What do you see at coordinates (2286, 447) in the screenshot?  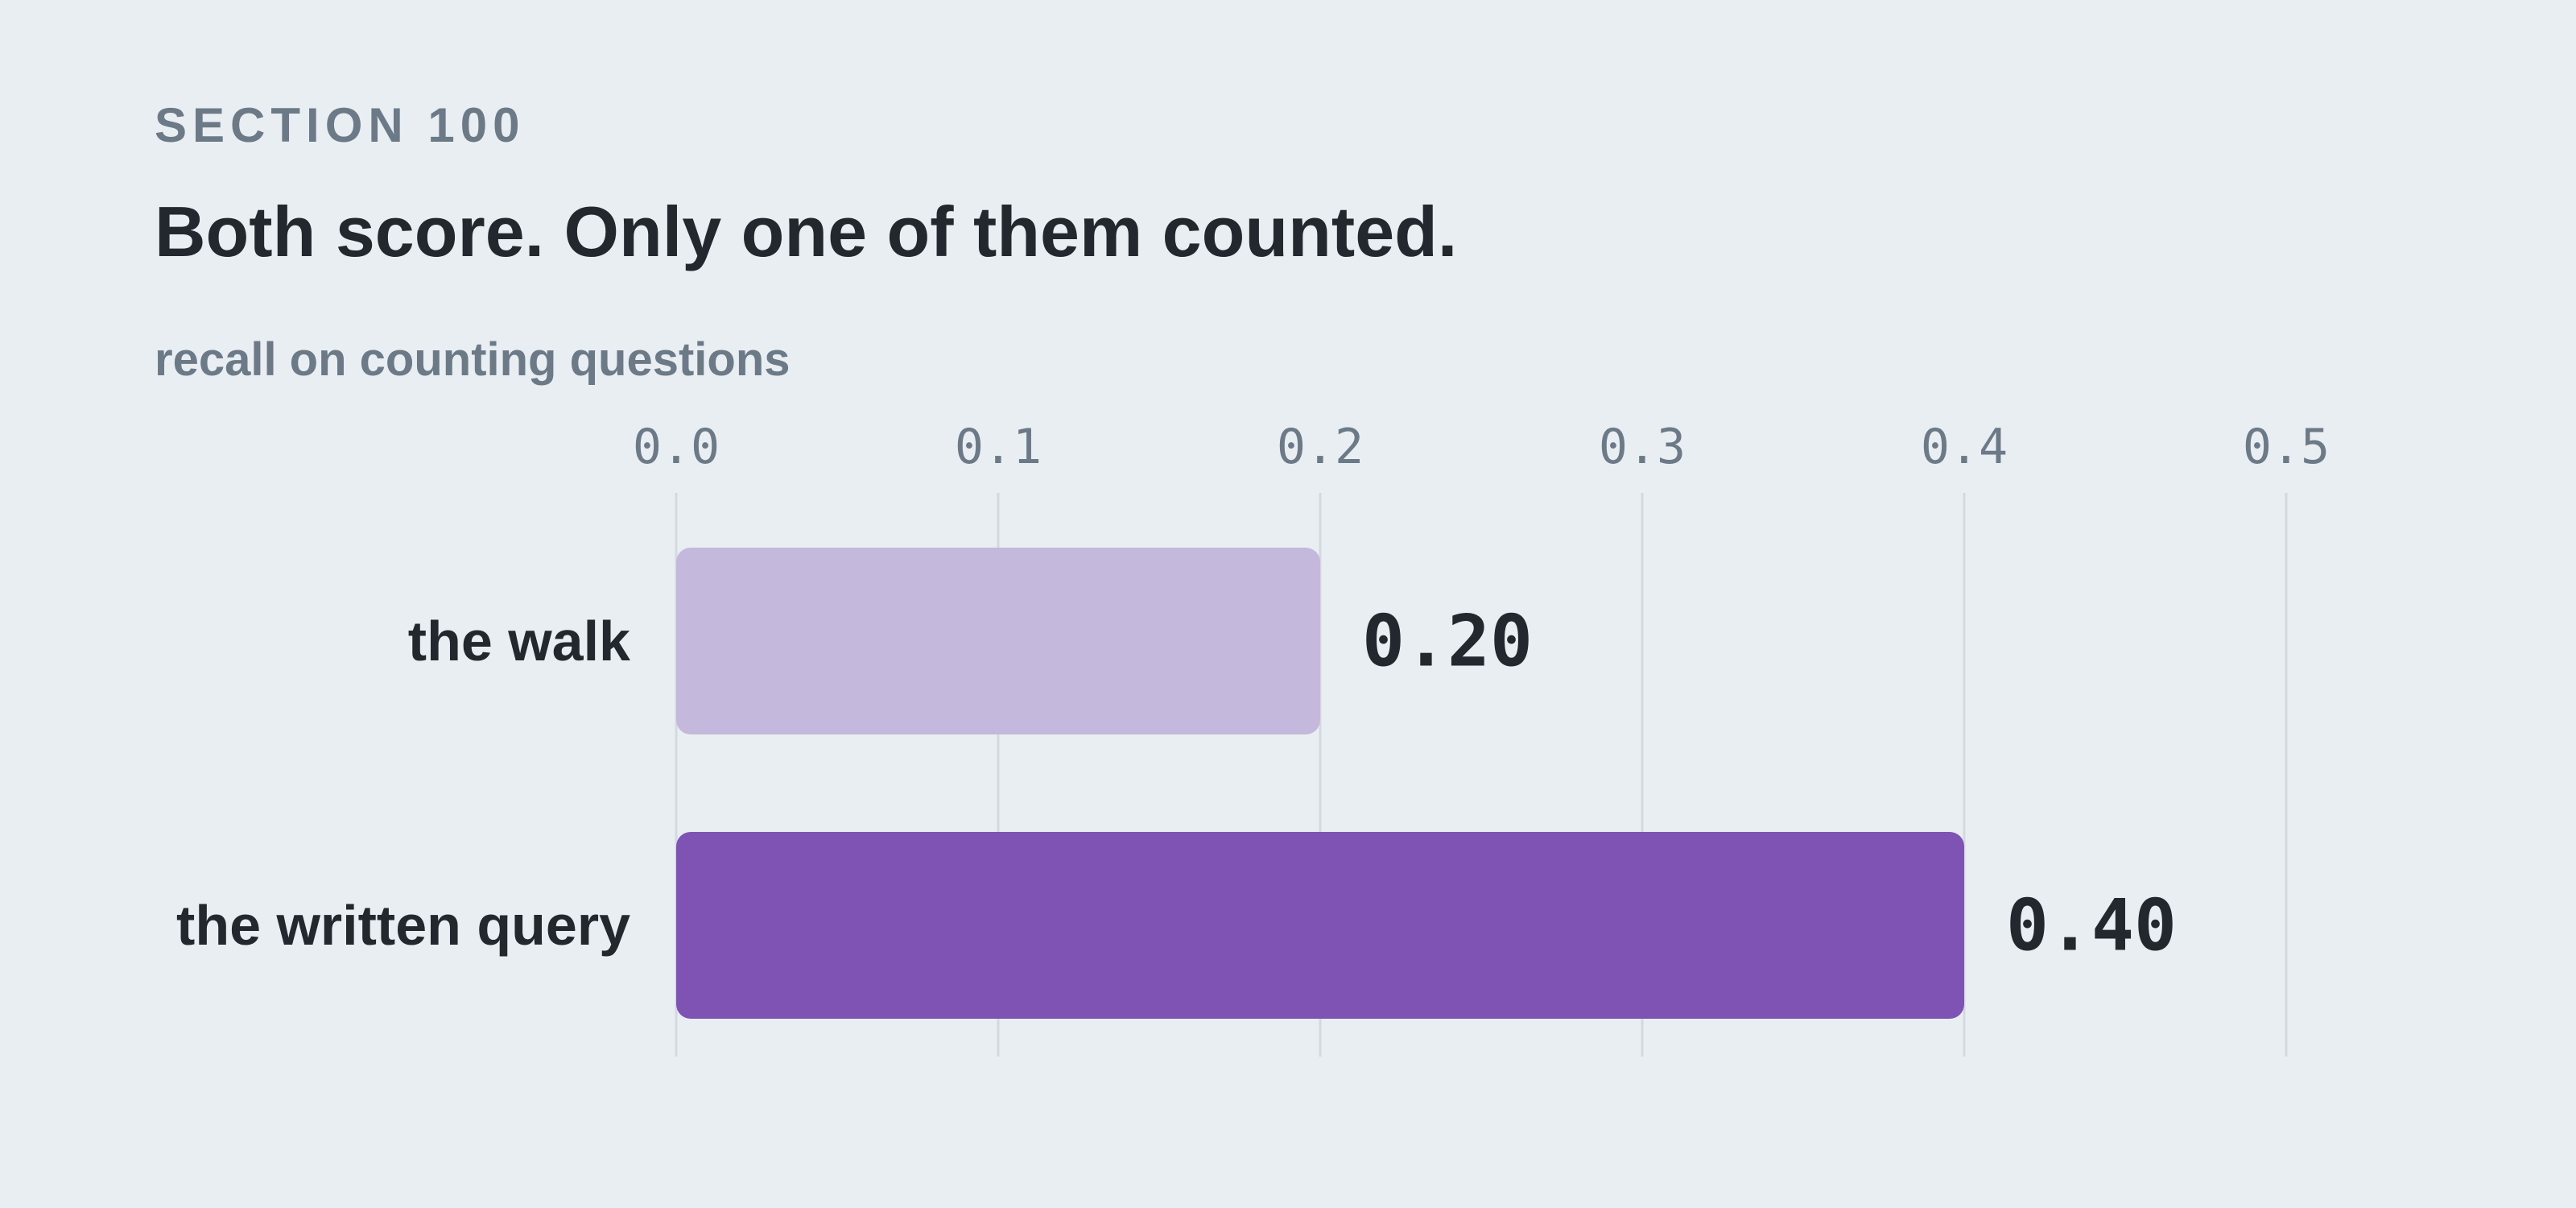 I see `x-tick-label: 0.5` at bounding box center [2286, 447].